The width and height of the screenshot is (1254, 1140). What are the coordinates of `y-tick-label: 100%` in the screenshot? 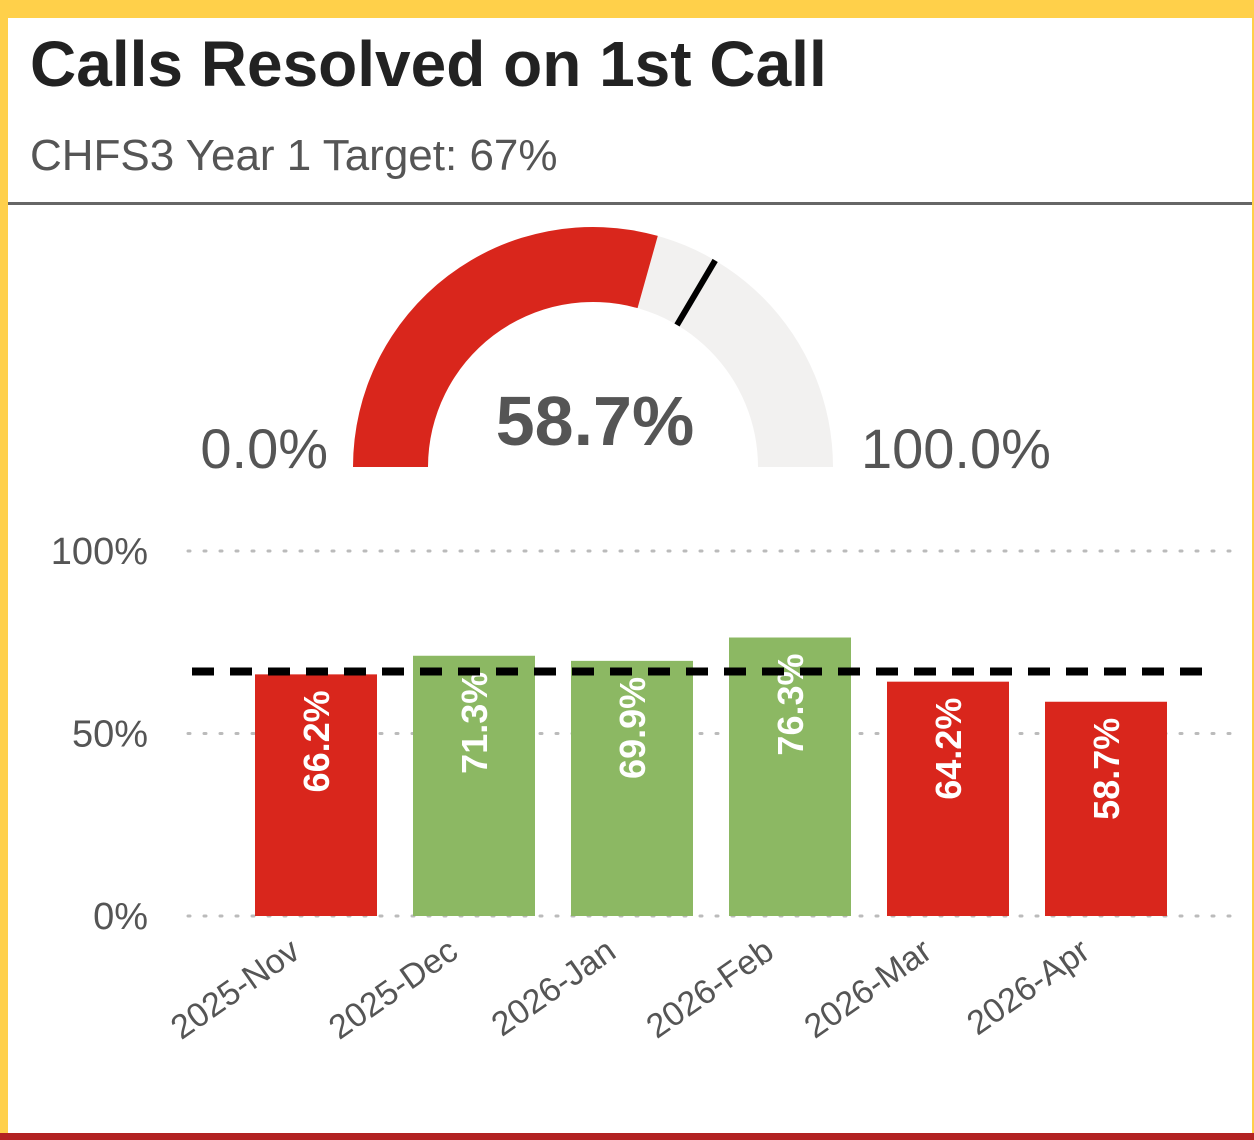 It's located at (99, 552).